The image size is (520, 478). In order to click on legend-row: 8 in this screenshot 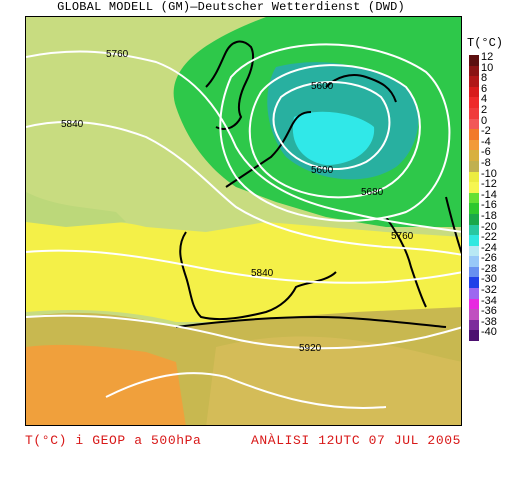, I will do `click(491, 79)`.